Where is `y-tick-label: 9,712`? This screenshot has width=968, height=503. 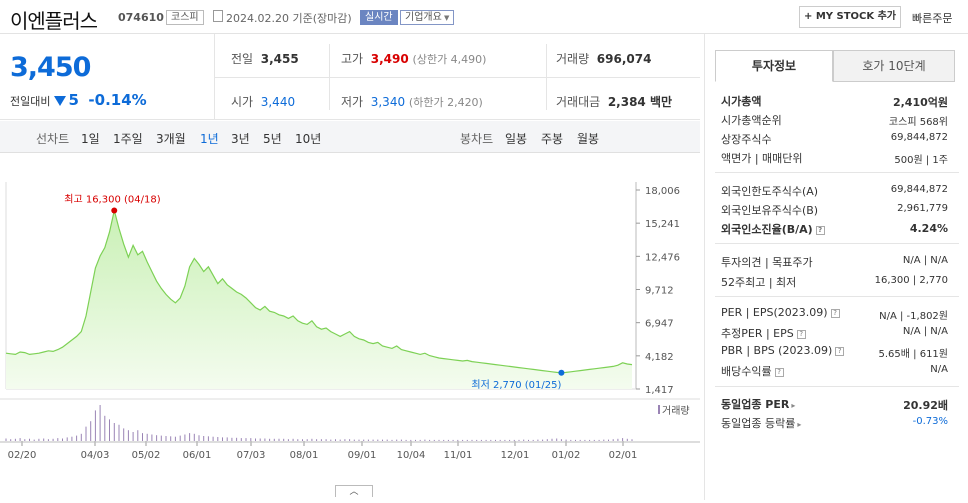
y-tick-label: 9,712 is located at coordinates (659, 291).